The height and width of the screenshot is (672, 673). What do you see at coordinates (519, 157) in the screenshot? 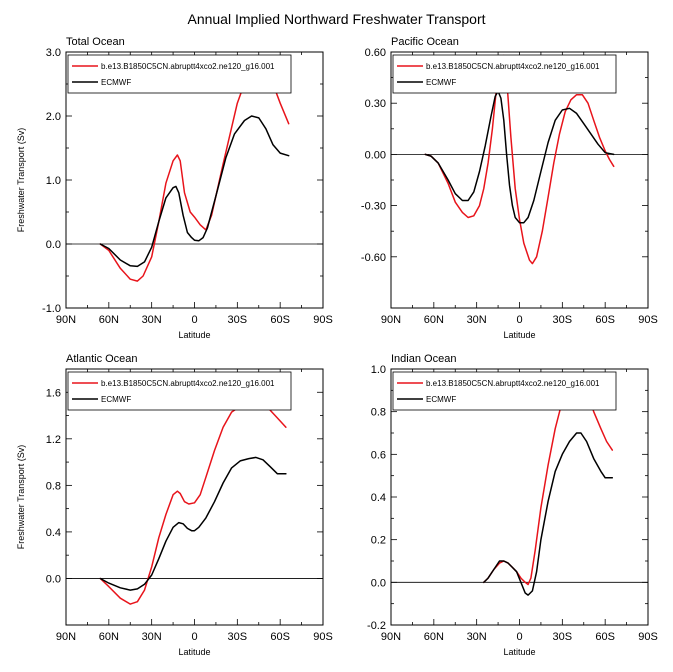
I see `pacific-ocean-series-ecmwf-line` at bounding box center [519, 157].